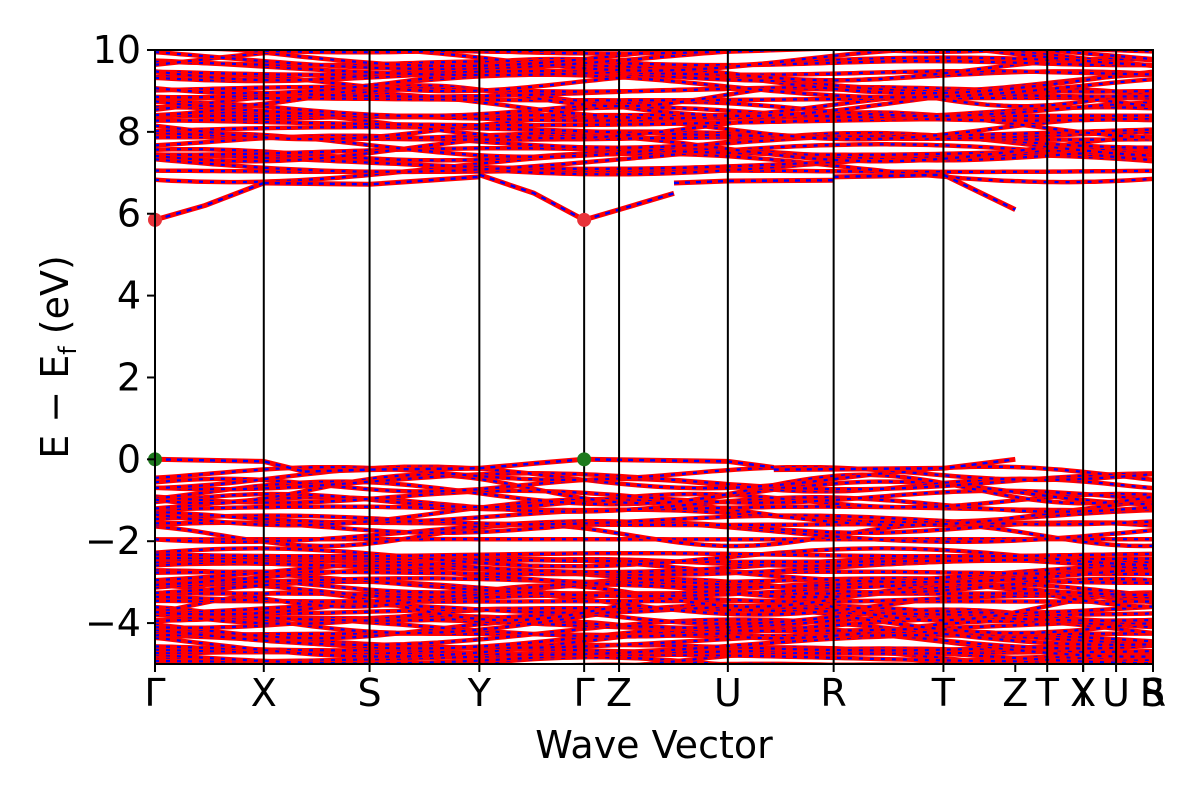  Describe the element at coordinates (129, 459) in the screenshot. I see `y-tick-label: 0` at that location.